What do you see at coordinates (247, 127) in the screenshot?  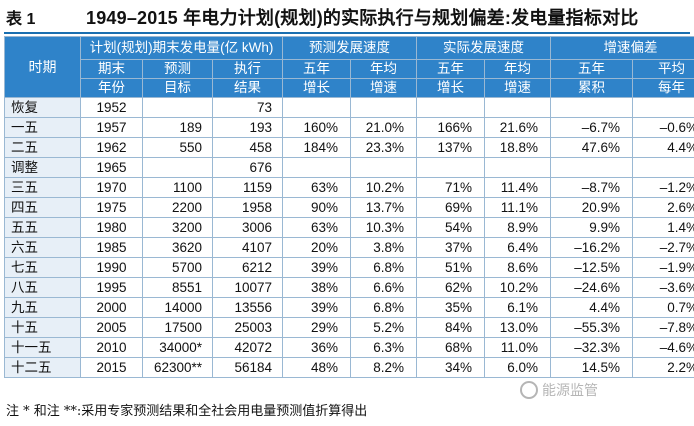 I see `cell-result: 193` at bounding box center [247, 127].